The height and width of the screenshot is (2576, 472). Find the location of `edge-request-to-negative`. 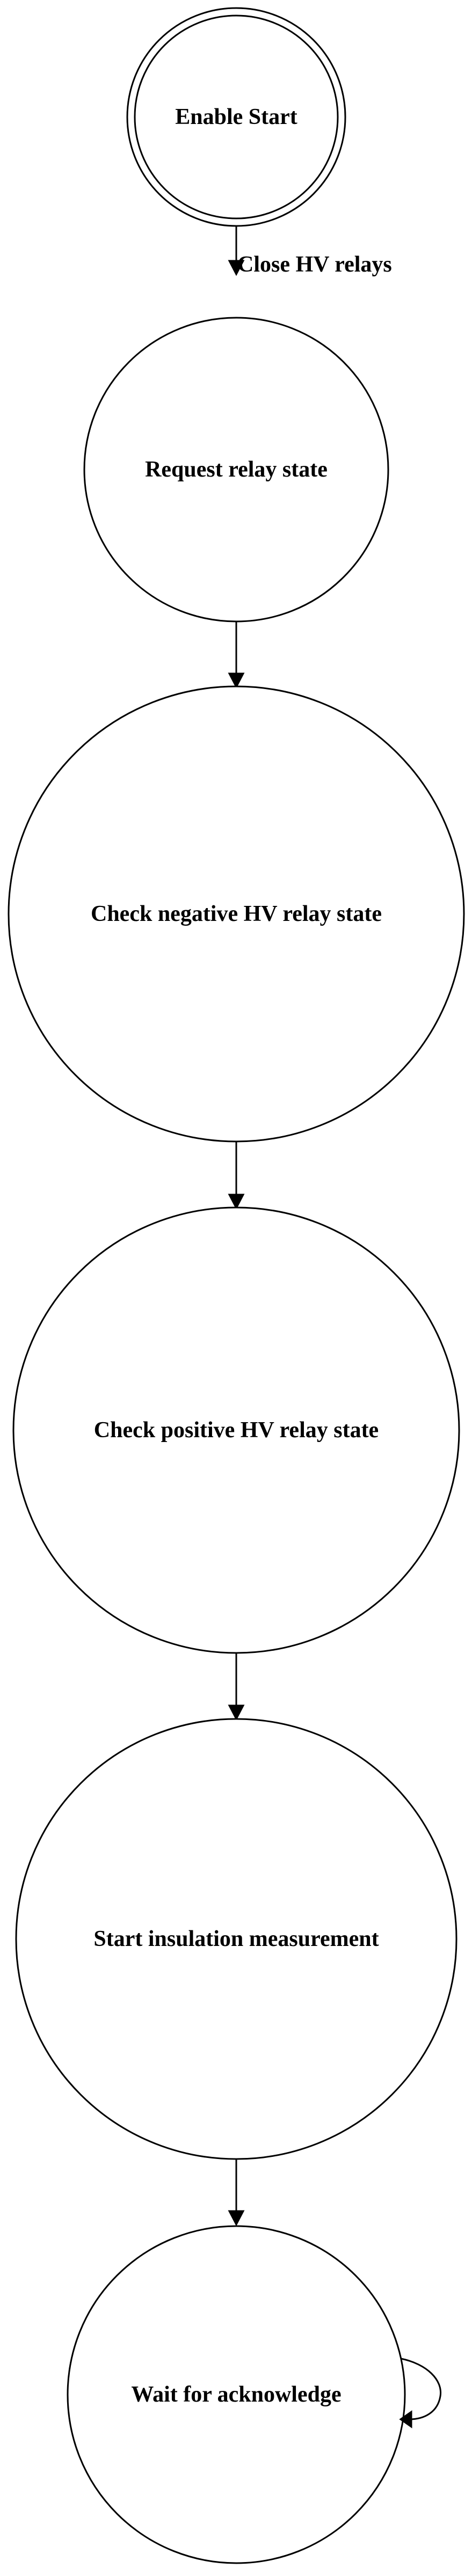

edge-request-to-negative is located at coordinates (236, 655).